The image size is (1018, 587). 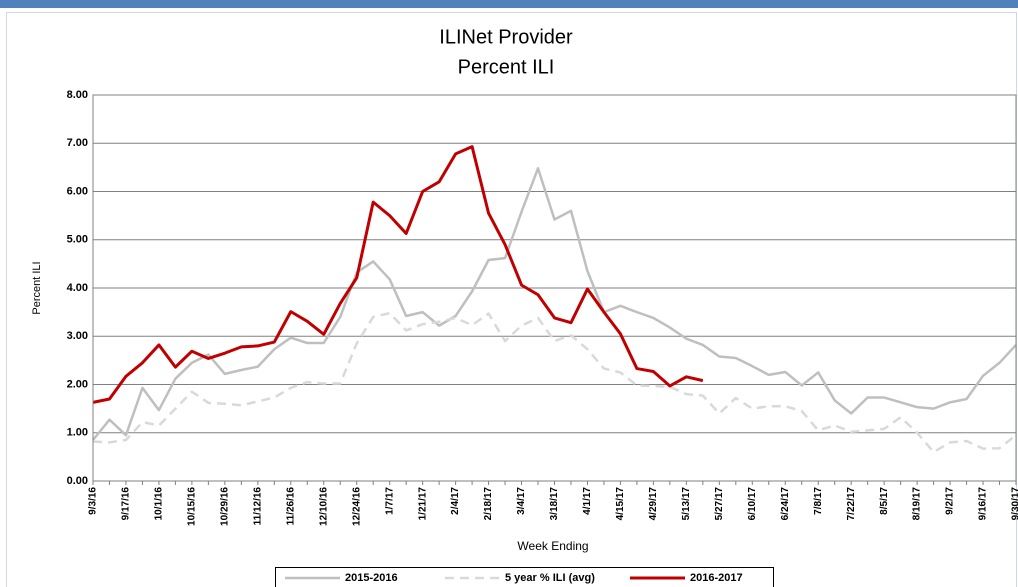 I want to click on y-tick-label: 0.00, so click(x=77, y=481).